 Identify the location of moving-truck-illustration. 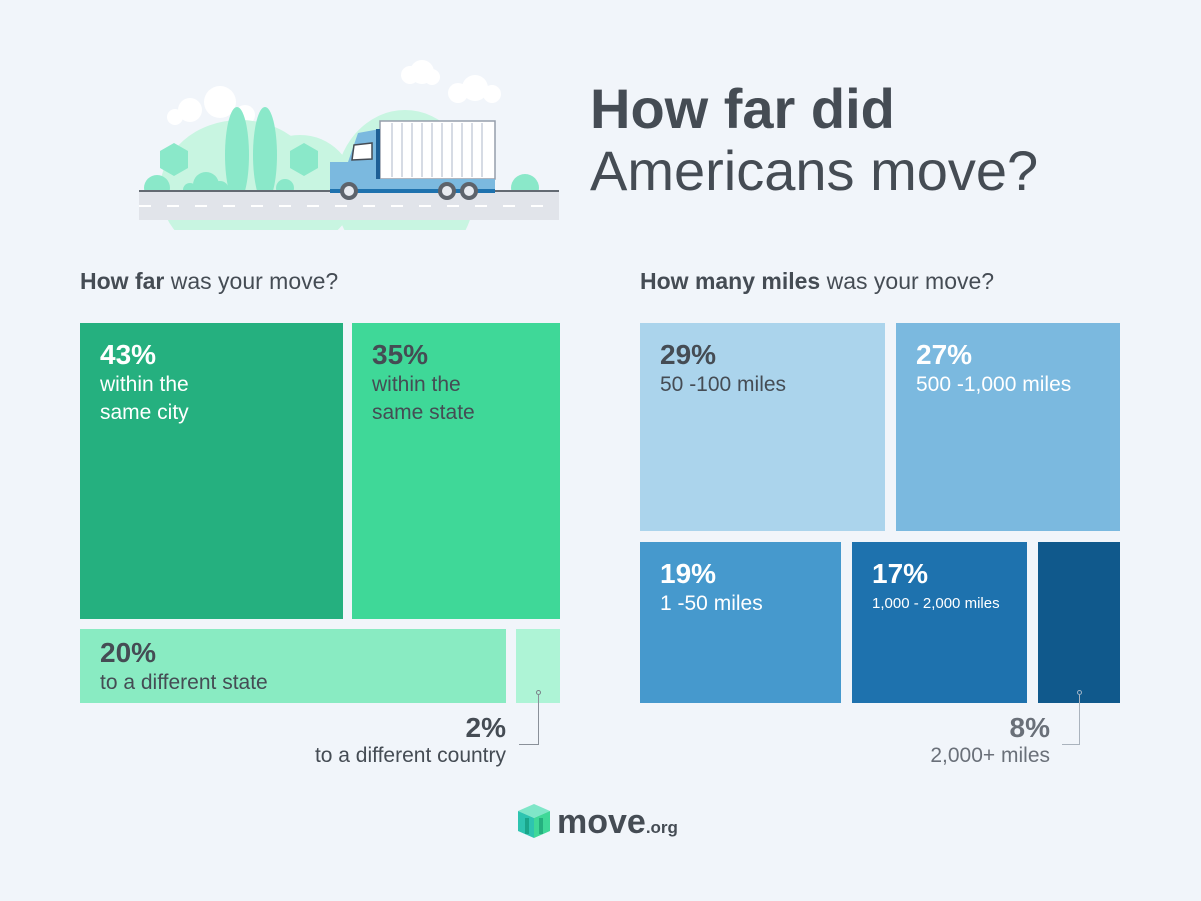
(349, 145).